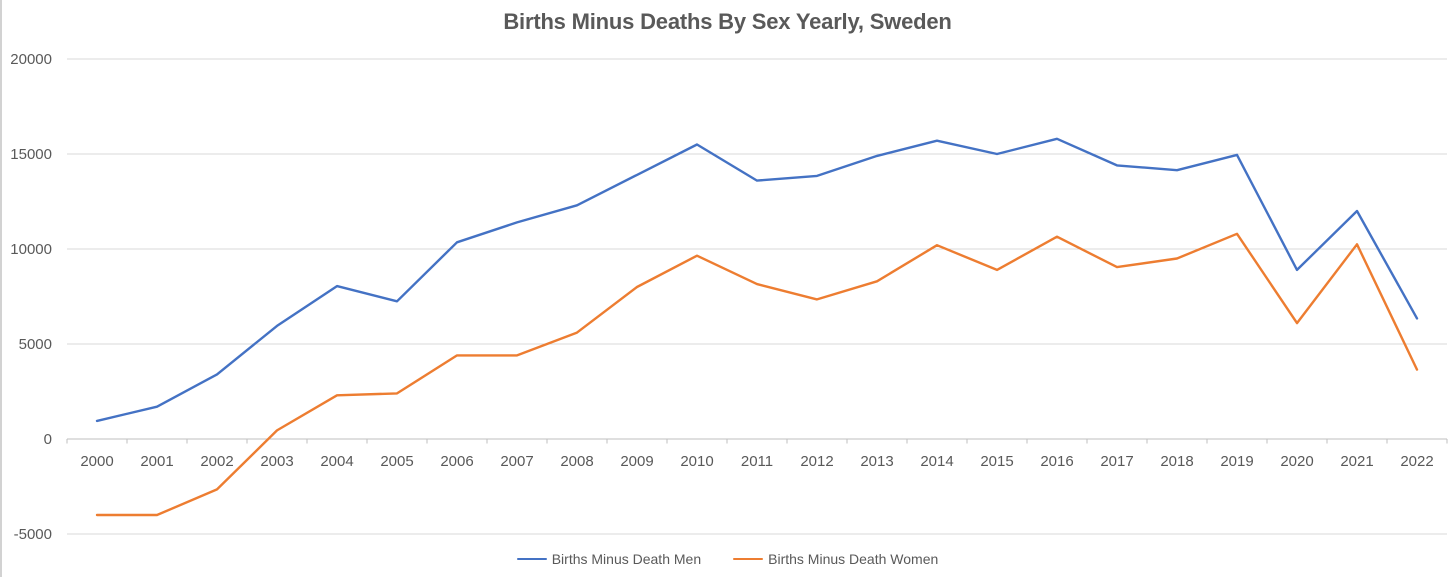 The width and height of the screenshot is (1453, 577). Describe the element at coordinates (748, 559) in the screenshot. I see `legend-line-sample-women` at that location.